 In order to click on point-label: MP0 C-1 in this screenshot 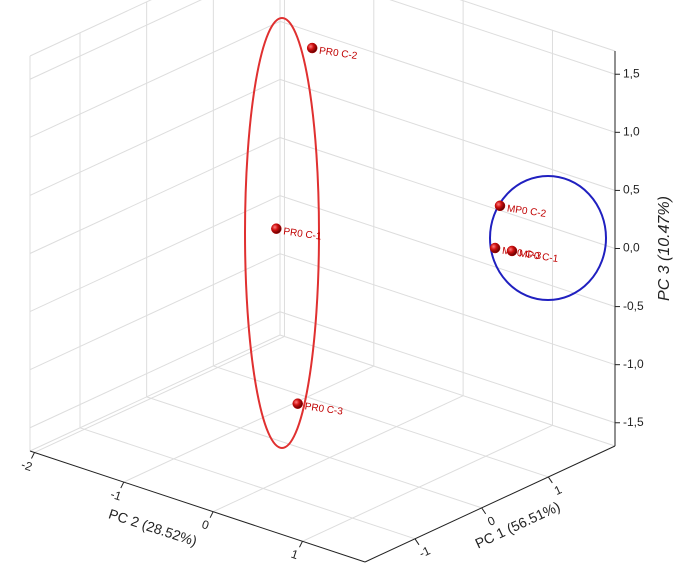, I will do `click(538, 257)`.